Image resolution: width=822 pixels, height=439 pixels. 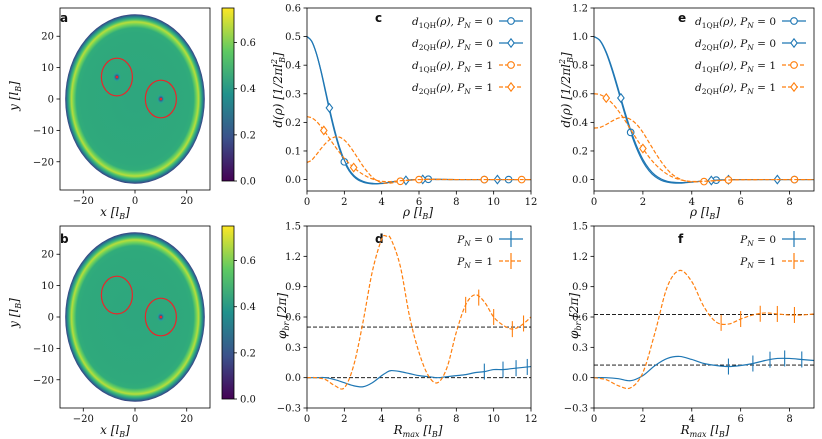 I want to click on xtick-label-e: 0, so click(x=594, y=202).